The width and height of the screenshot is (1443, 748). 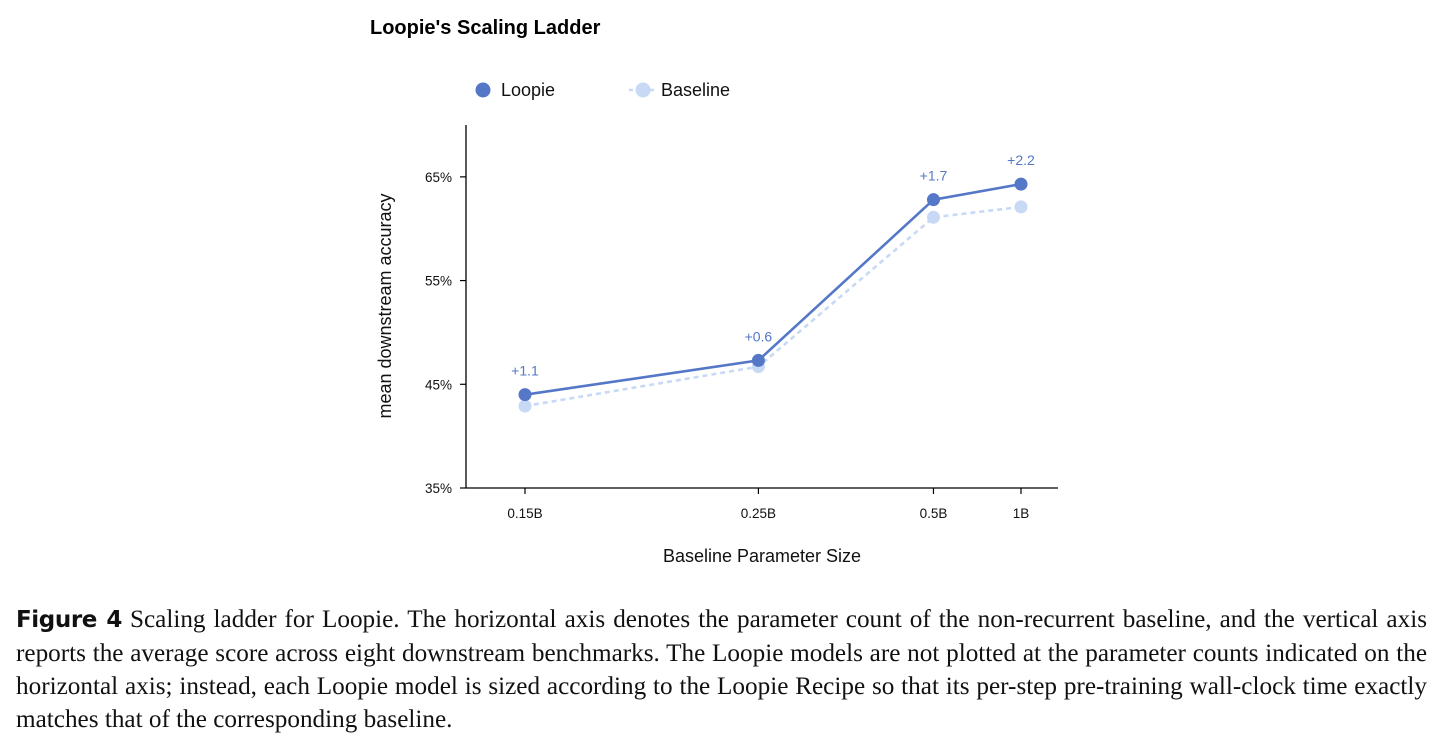 I want to click on x-ticks: 0.15B 0.25B 0.5B 1B, so click(x=768, y=504).